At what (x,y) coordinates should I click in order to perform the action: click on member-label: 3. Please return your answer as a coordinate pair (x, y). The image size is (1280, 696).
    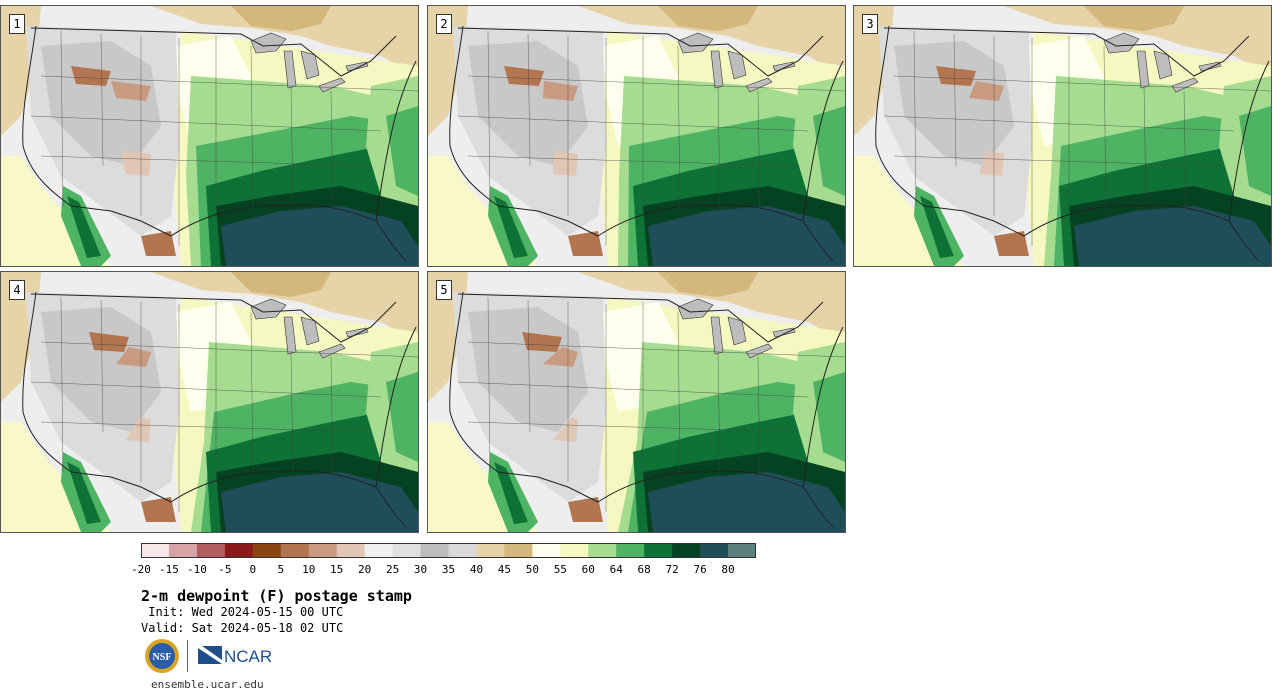
    Looking at the image, I should click on (870, 24).